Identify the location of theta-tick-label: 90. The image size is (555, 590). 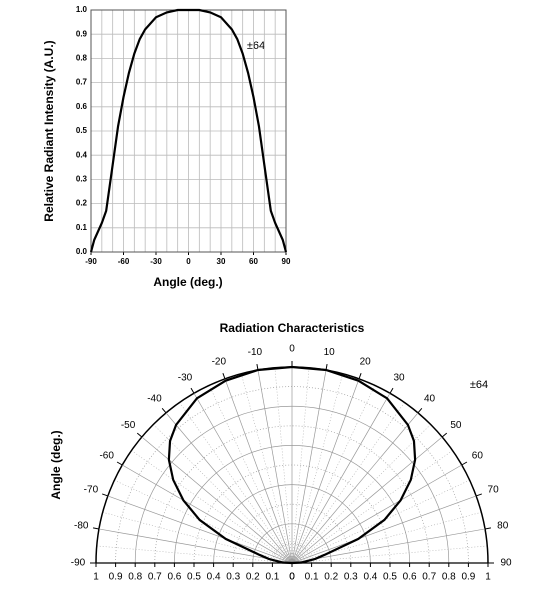
(506, 563).